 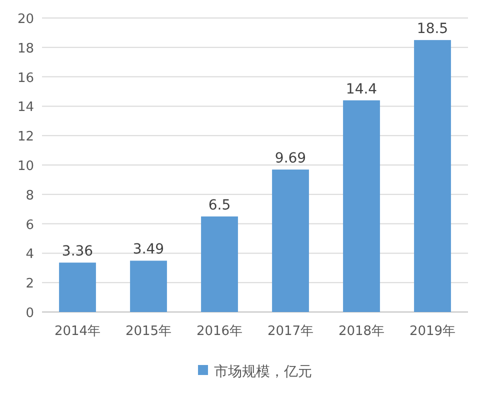 What do you see at coordinates (432, 29) in the screenshot?
I see `data-label: 18.5` at bounding box center [432, 29].